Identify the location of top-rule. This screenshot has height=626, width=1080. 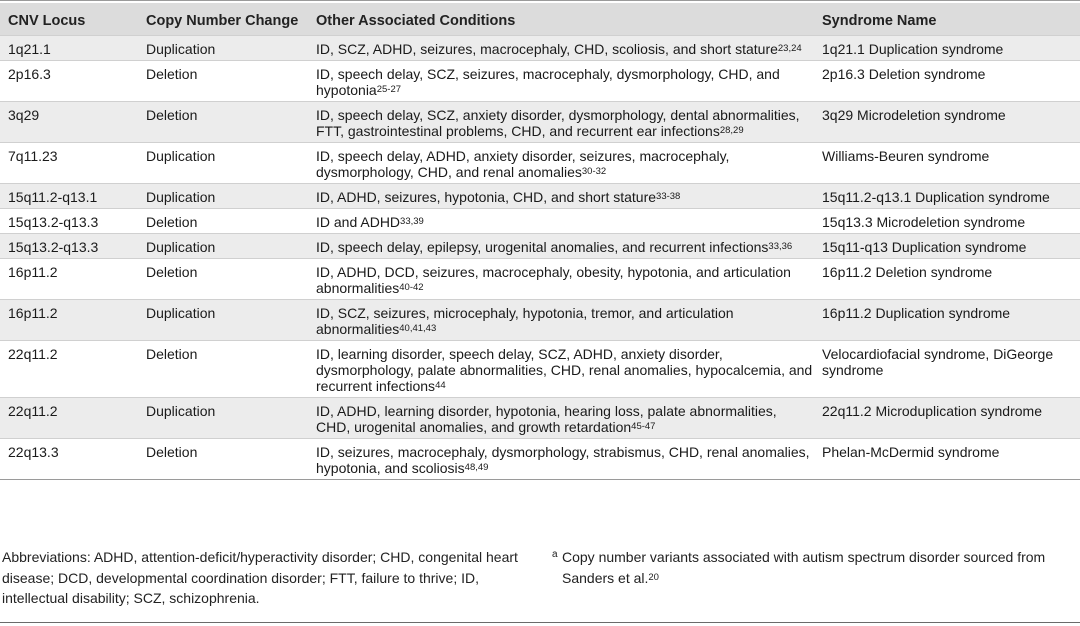
(540, 0).